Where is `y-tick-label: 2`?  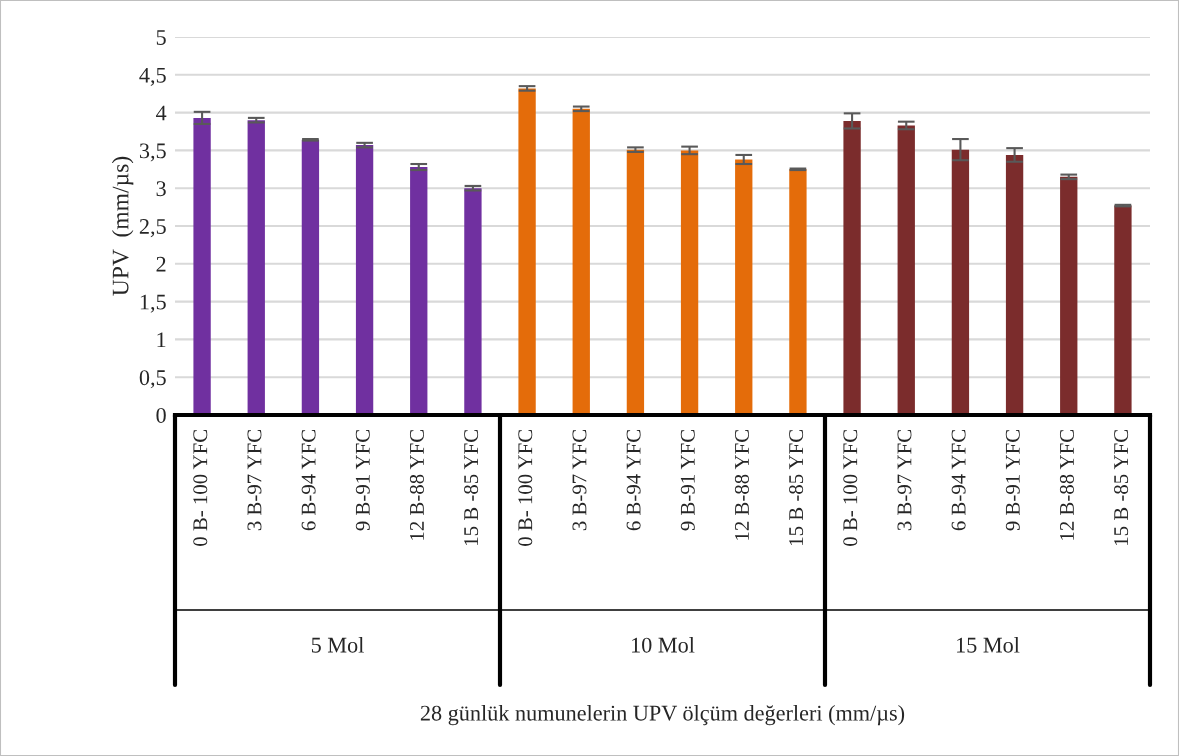
y-tick-label: 2 is located at coordinates (161, 264).